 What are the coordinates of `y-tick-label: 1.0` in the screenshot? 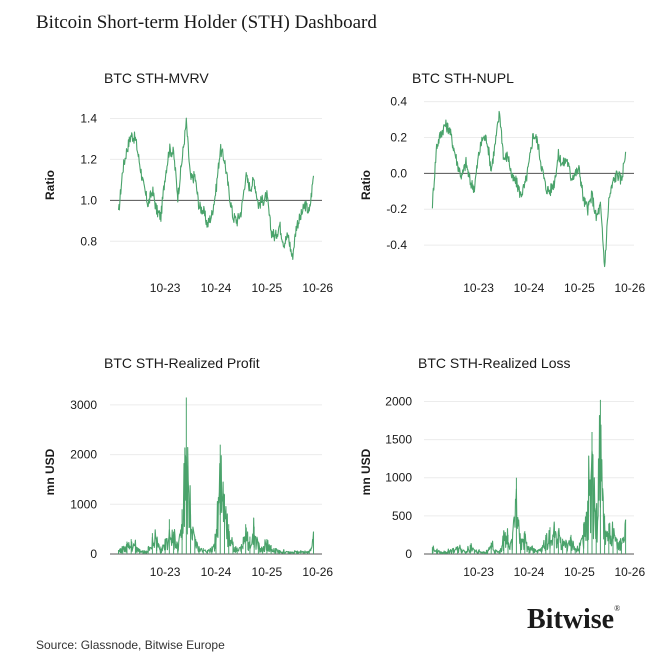 It's located at (88, 200).